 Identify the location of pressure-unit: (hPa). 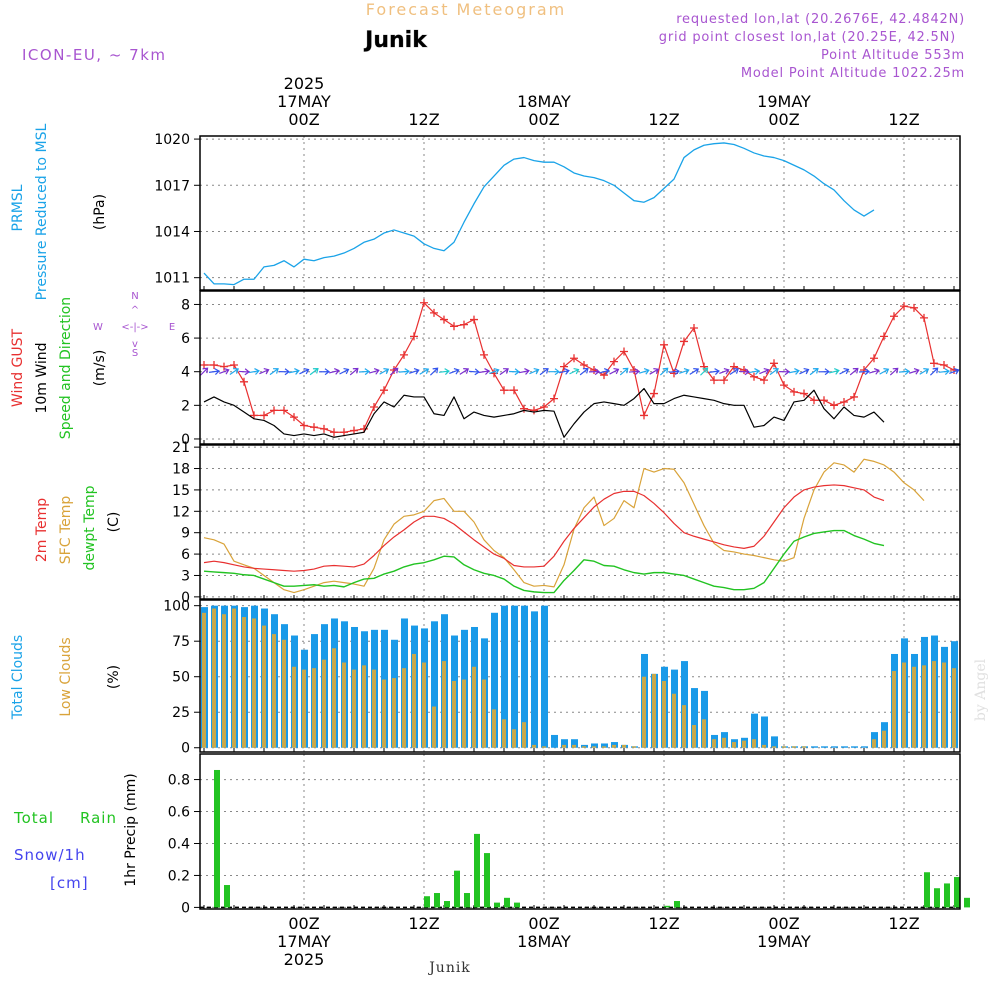
(100, 212).